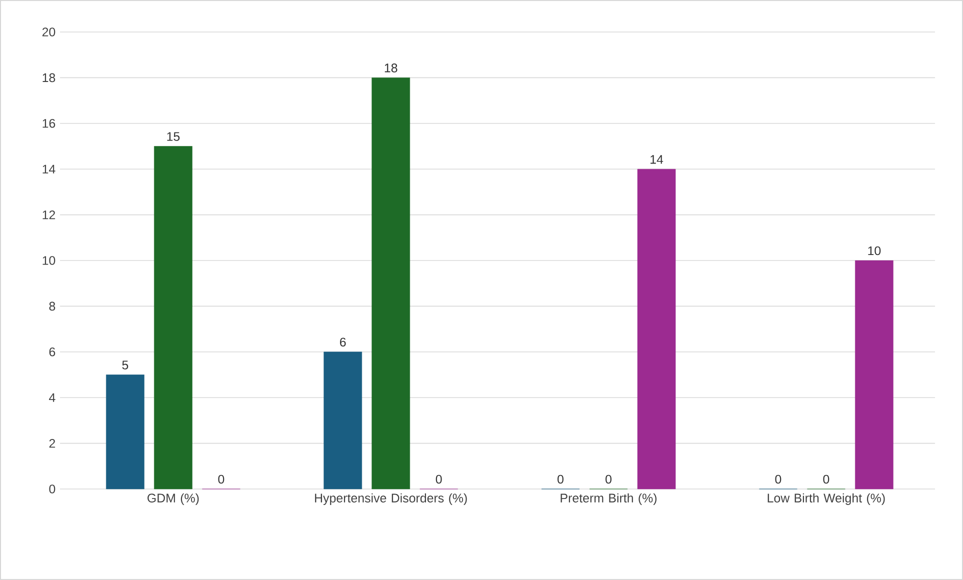 Image resolution: width=963 pixels, height=580 pixels. What do you see at coordinates (52, 351) in the screenshot?
I see `y-tick-label: 6` at bounding box center [52, 351].